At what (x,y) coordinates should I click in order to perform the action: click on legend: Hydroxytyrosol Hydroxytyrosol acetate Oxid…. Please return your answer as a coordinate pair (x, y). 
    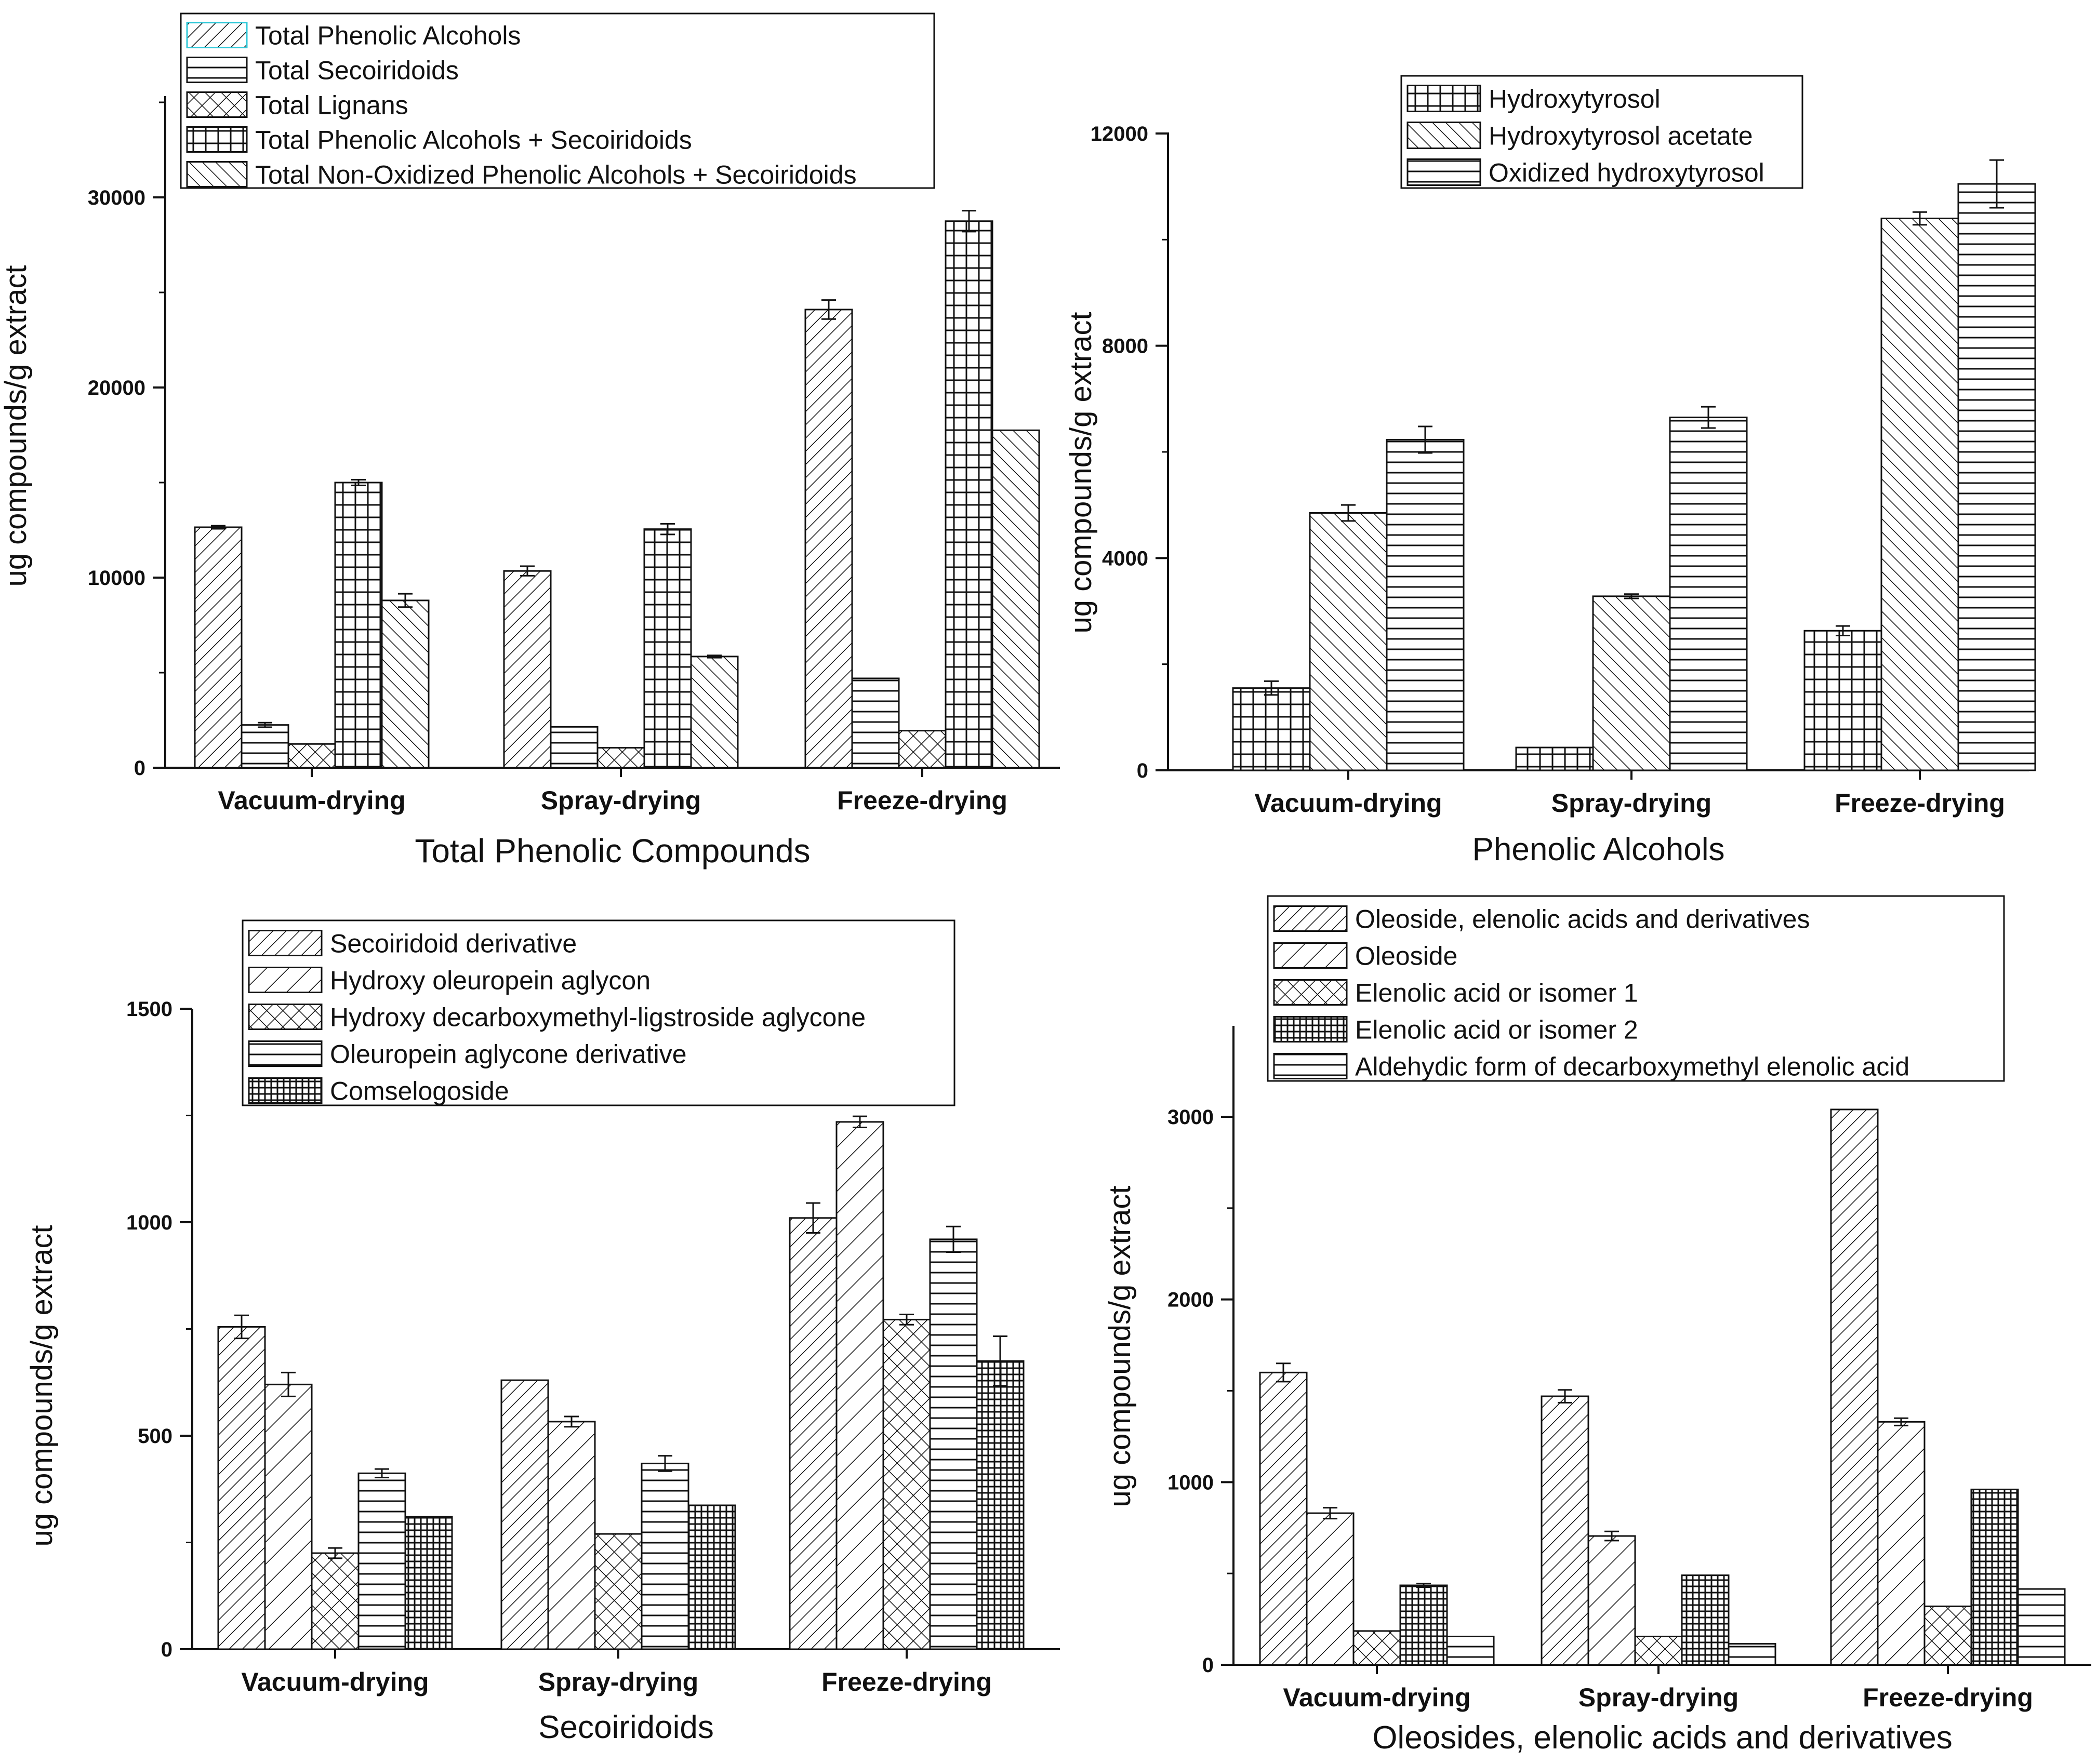
    Looking at the image, I should click on (1601, 132).